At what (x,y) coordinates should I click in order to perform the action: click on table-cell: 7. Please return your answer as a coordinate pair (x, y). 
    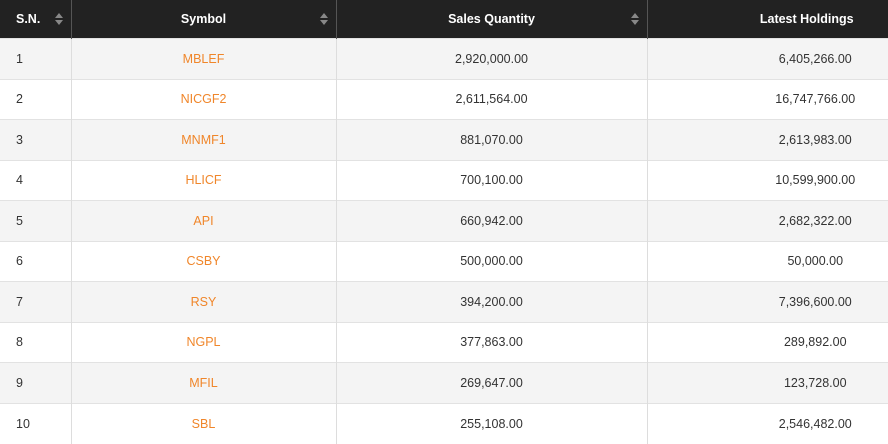
    Looking at the image, I should click on (36, 301).